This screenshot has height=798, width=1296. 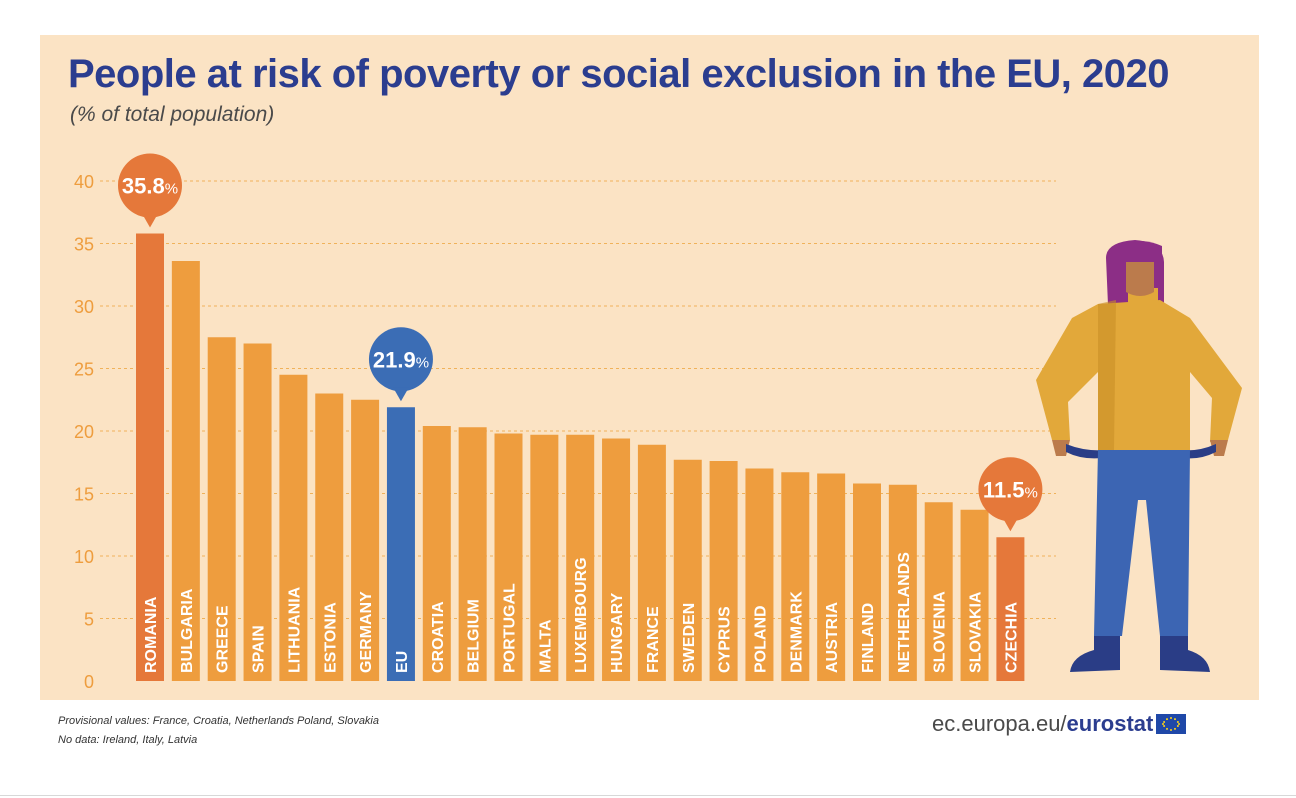 I want to click on bar-hungary, so click(x=616, y=559).